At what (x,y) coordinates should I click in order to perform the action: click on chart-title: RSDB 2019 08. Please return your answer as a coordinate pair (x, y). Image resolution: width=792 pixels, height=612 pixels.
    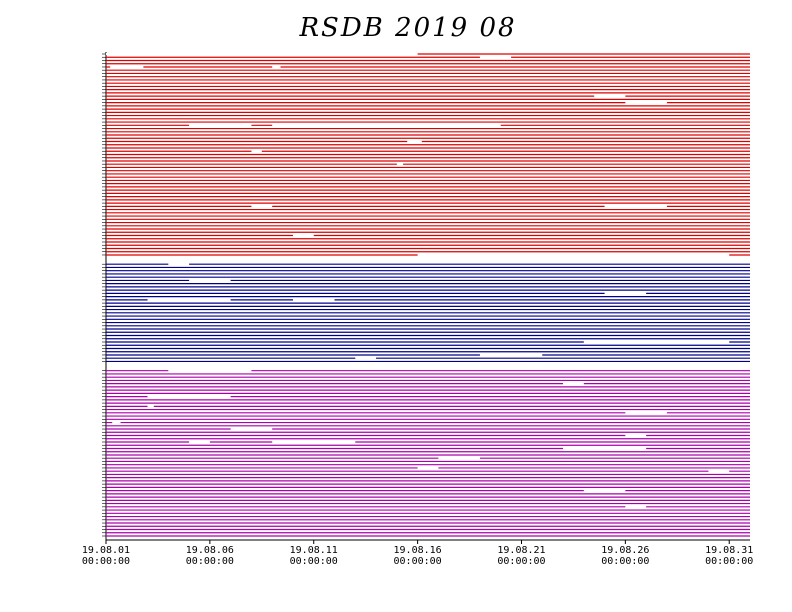
    Looking at the image, I should click on (407, 28).